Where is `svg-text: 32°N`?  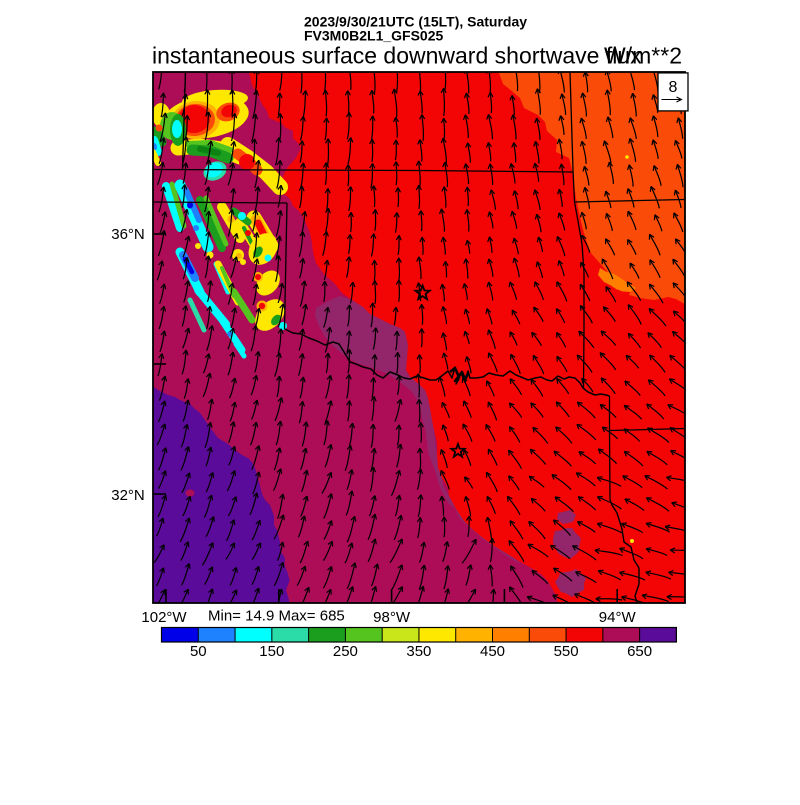 svg-text: 32°N is located at coordinates (128, 495).